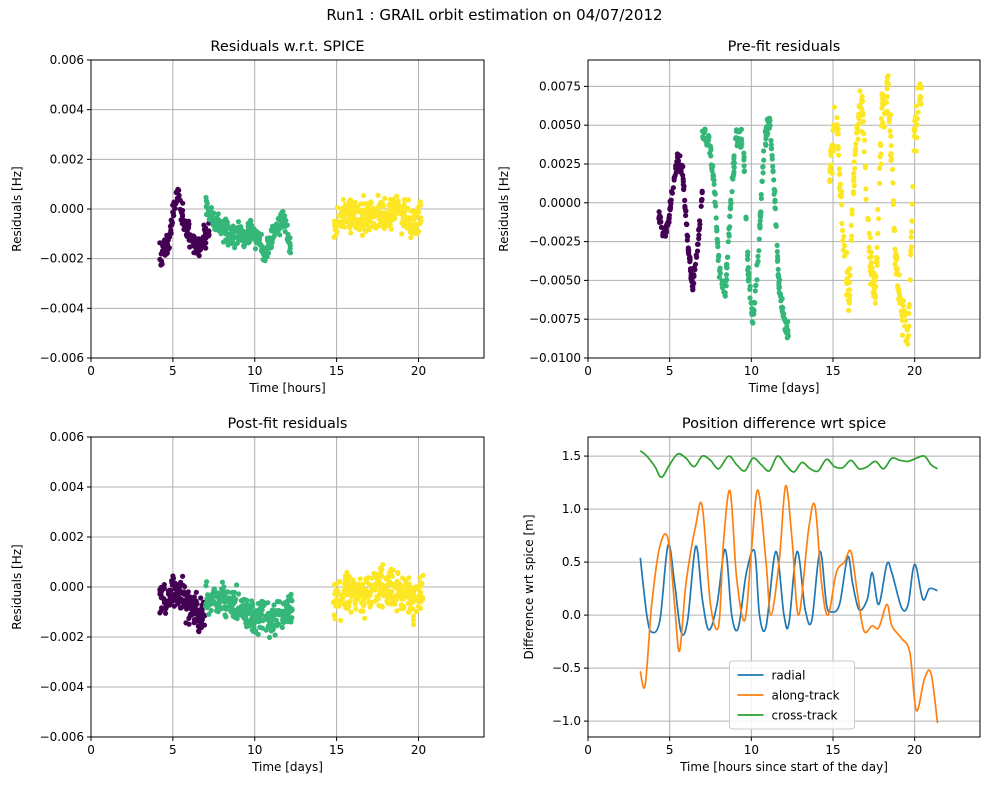  Describe the element at coordinates (805, 716) in the screenshot. I see `legend-label: cross-track` at that location.